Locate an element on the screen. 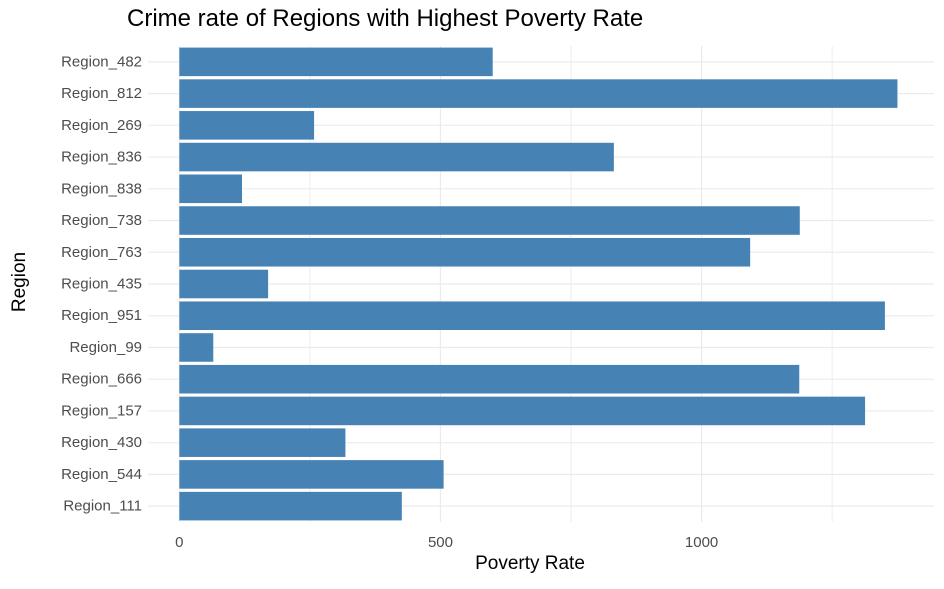  x-tick-label: 500 is located at coordinates (440, 542).